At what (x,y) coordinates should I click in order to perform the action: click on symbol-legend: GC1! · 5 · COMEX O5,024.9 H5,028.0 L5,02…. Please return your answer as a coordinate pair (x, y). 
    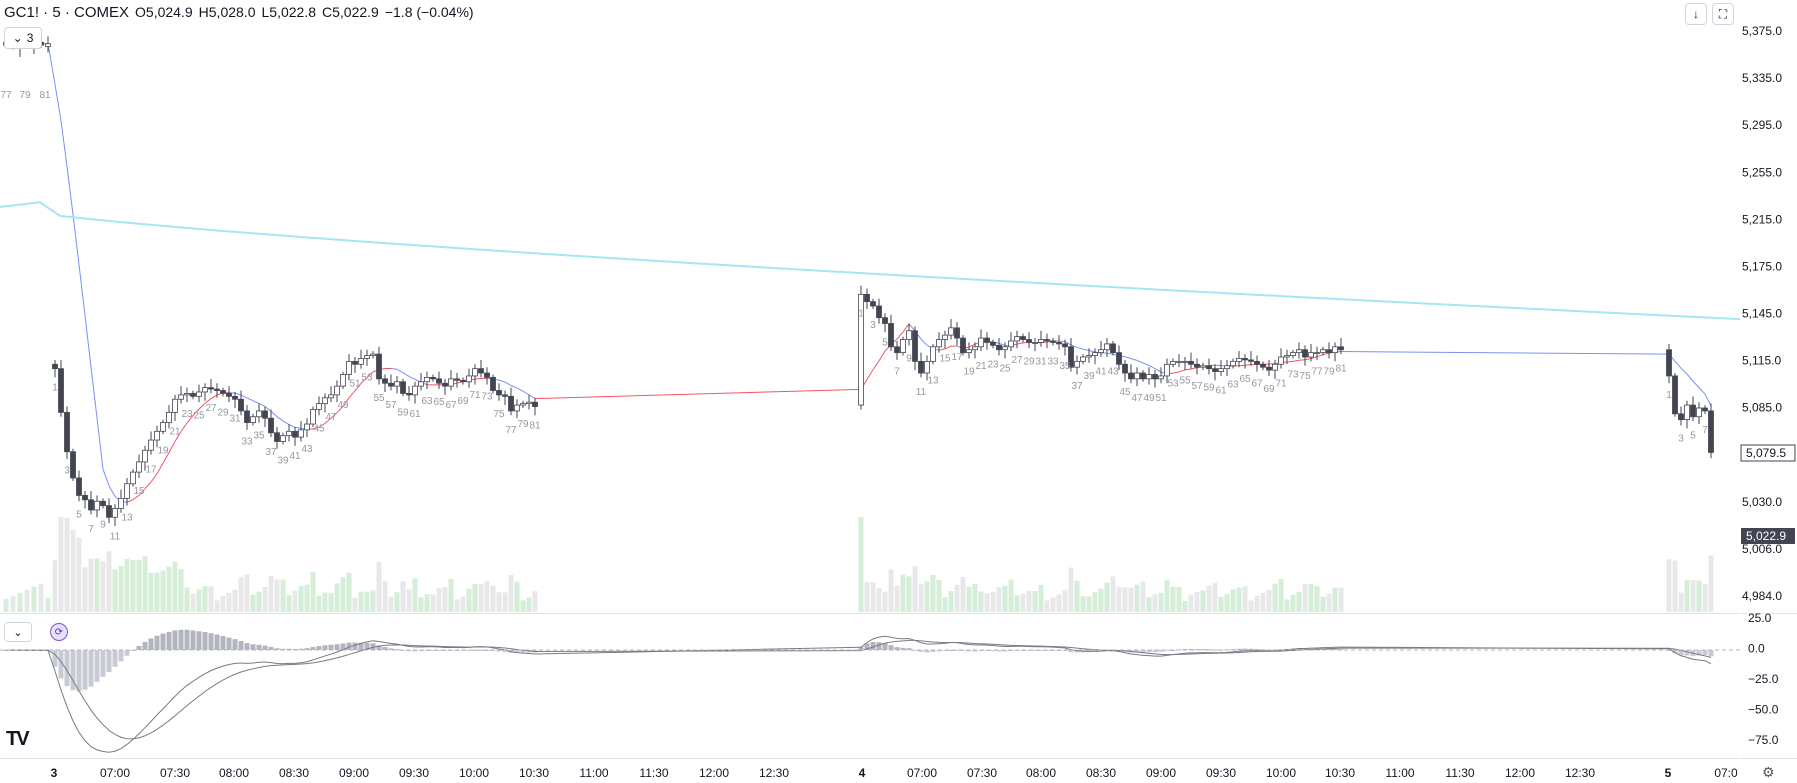
    Looking at the image, I should click on (239, 12).